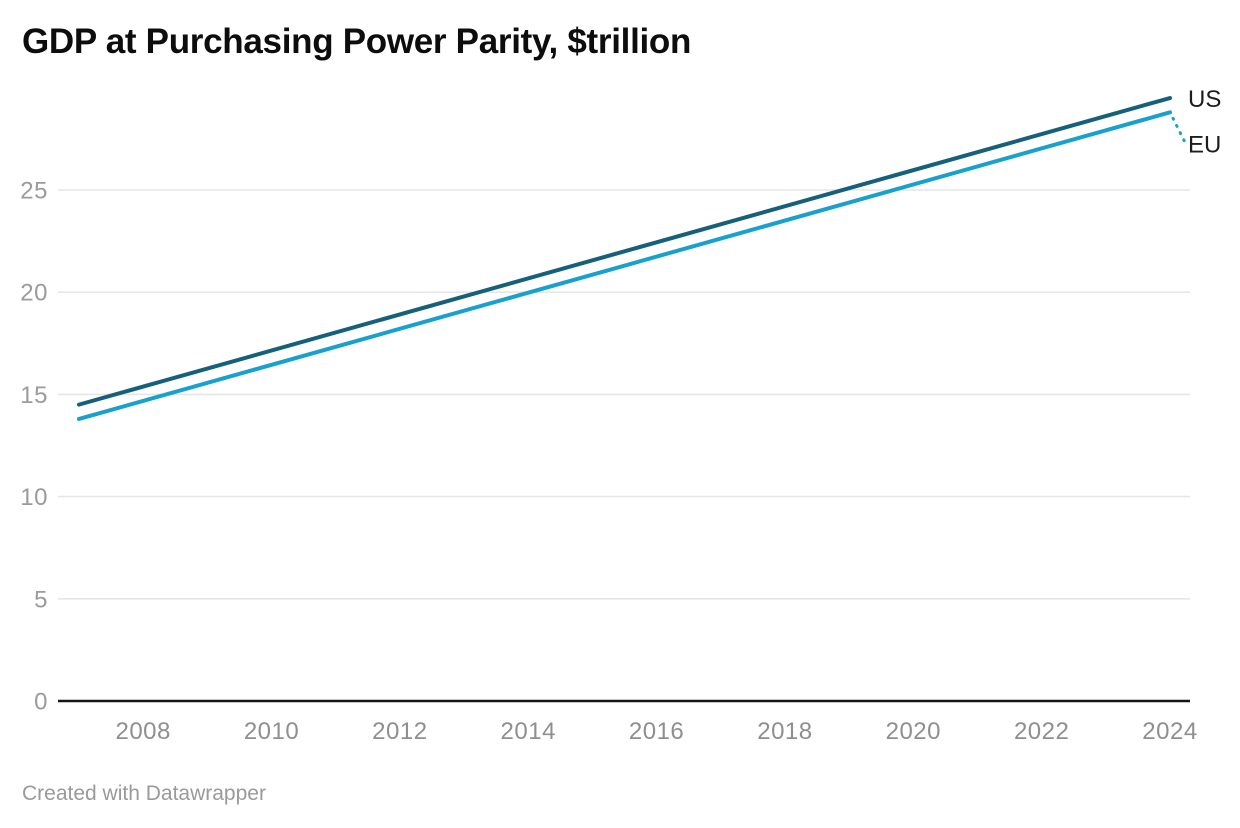 Image resolution: width=1240 pixels, height=828 pixels. What do you see at coordinates (144, 793) in the screenshot?
I see `attribution-link: Created with Datawrapper` at bounding box center [144, 793].